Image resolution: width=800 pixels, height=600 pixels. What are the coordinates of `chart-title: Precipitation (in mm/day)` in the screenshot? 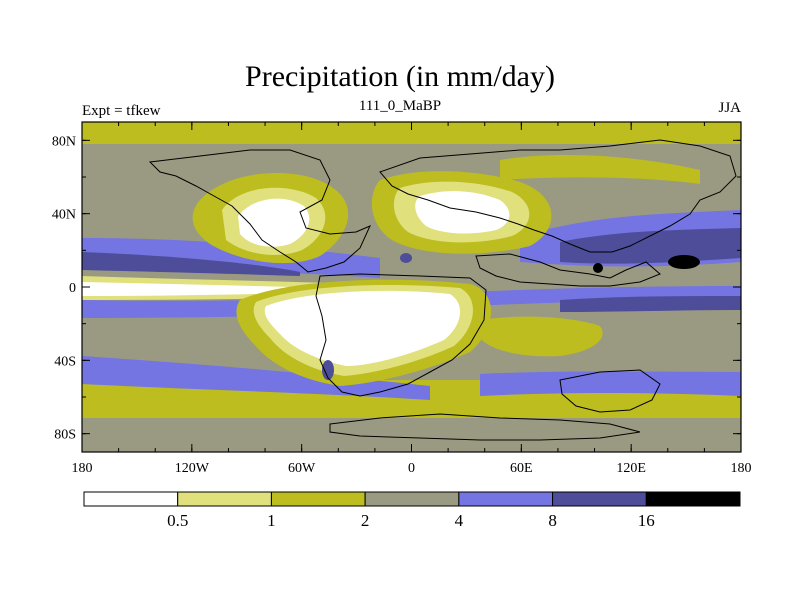 It's located at (400, 76).